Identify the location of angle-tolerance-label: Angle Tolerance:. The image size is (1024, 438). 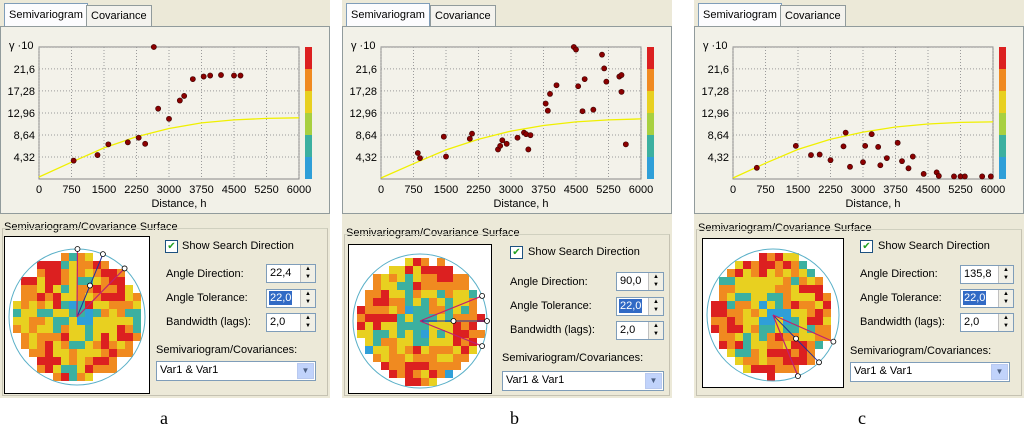
(207, 298).